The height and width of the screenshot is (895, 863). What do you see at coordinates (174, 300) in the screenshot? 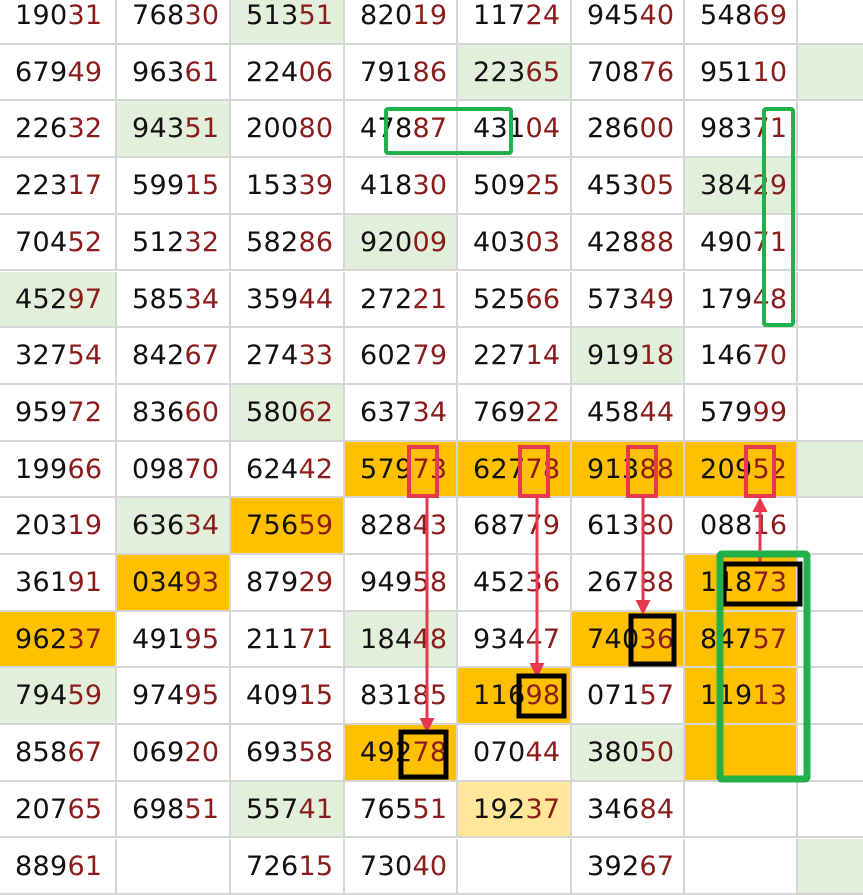
I see `grid-cell: 58534` at bounding box center [174, 300].